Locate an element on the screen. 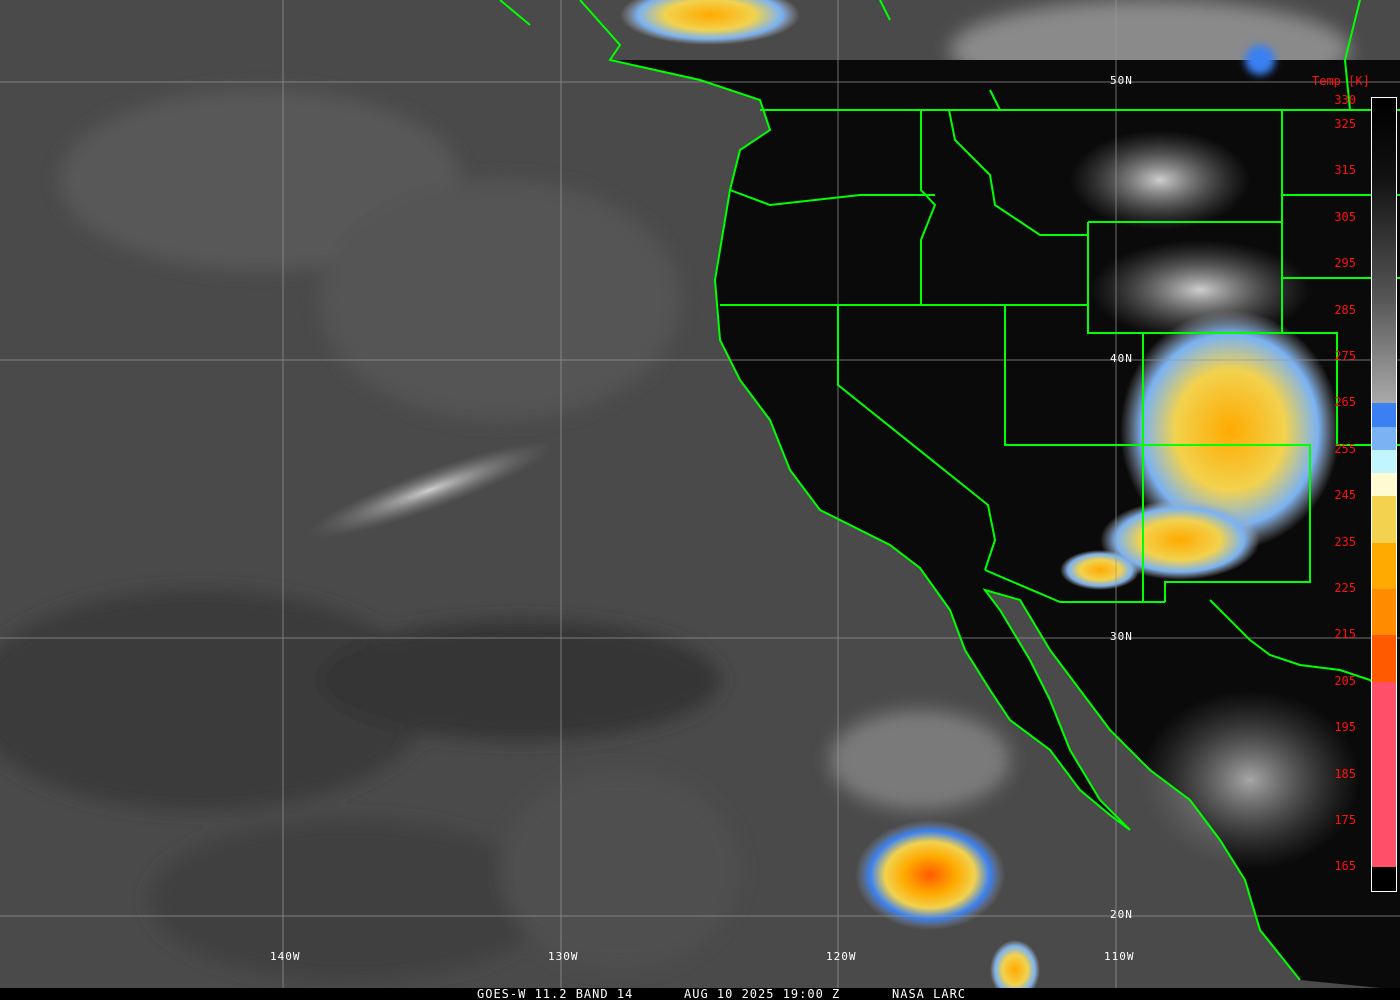 Image resolution: width=1400 pixels, height=1000 pixels. colorbar-tick-label: 285 is located at coordinates (1345, 309).